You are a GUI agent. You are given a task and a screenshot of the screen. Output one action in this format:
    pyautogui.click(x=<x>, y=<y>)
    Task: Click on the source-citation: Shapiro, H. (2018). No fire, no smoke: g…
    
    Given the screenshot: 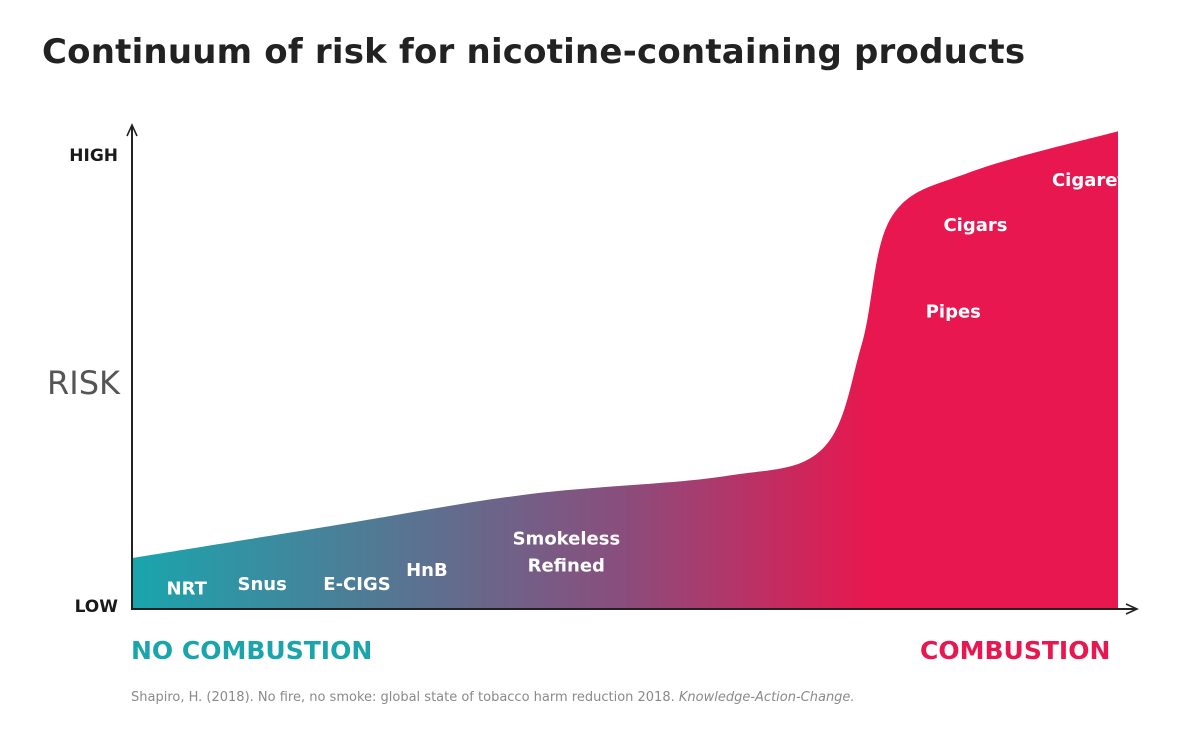 What is the action you would take?
    pyautogui.click(x=493, y=697)
    